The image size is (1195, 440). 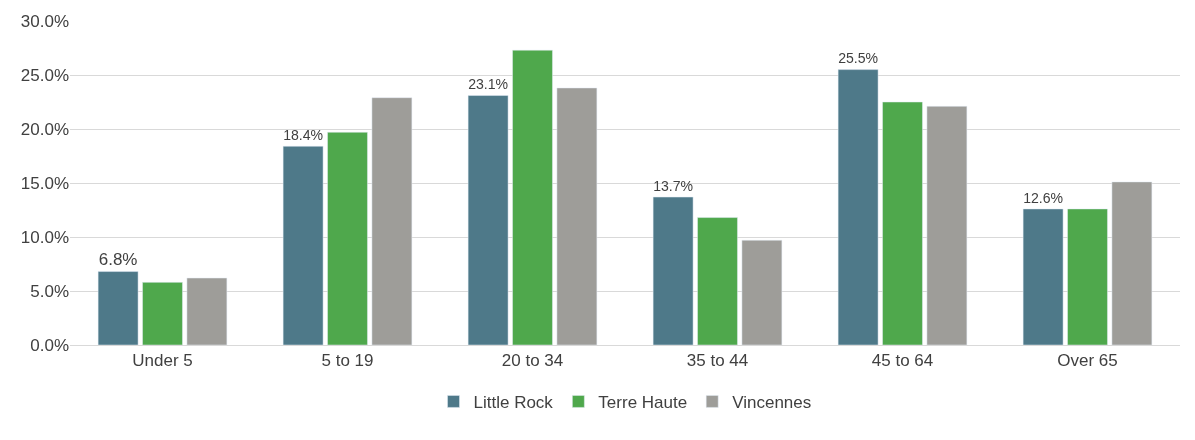 I want to click on y-tick-label: 5.0%, so click(x=49, y=291).